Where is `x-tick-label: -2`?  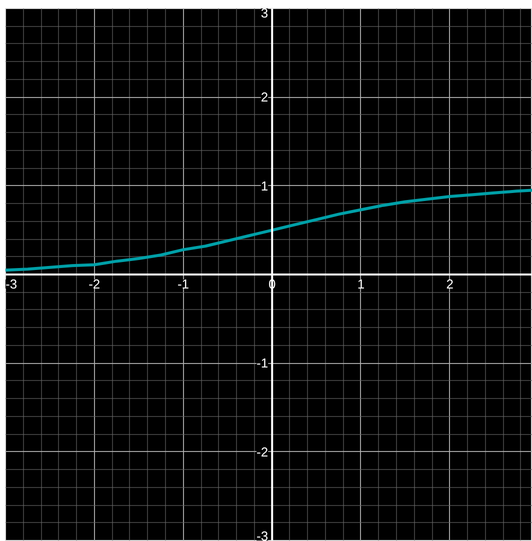 x-tick-label: -2 is located at coordinates (94, 284).